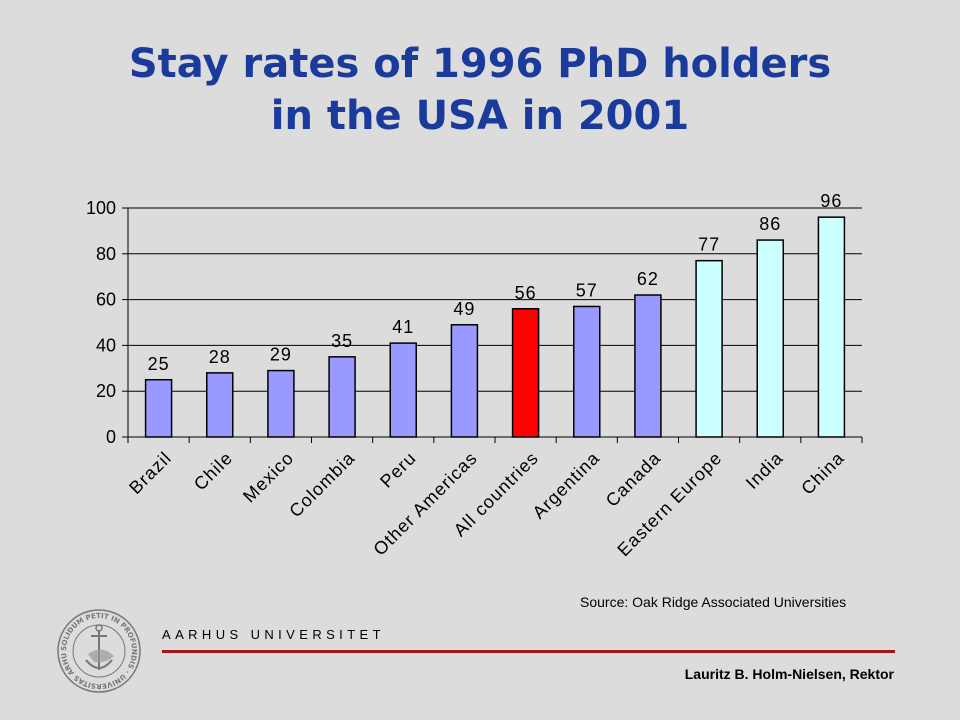 The width and height of the screenshot is (960, 720). Describe the element at coordinates (158, 408) in the screenshot. I see `bar-brazil` at that location.